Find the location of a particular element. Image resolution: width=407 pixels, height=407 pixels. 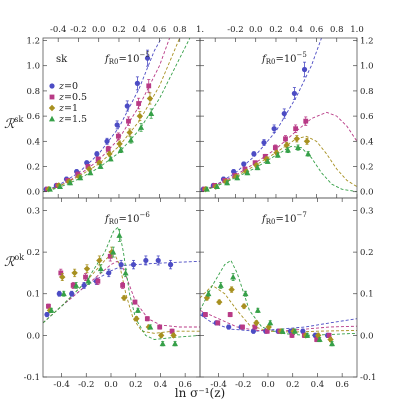

y-tick-label-left: 0.3 is located at coordinates (33, 211).